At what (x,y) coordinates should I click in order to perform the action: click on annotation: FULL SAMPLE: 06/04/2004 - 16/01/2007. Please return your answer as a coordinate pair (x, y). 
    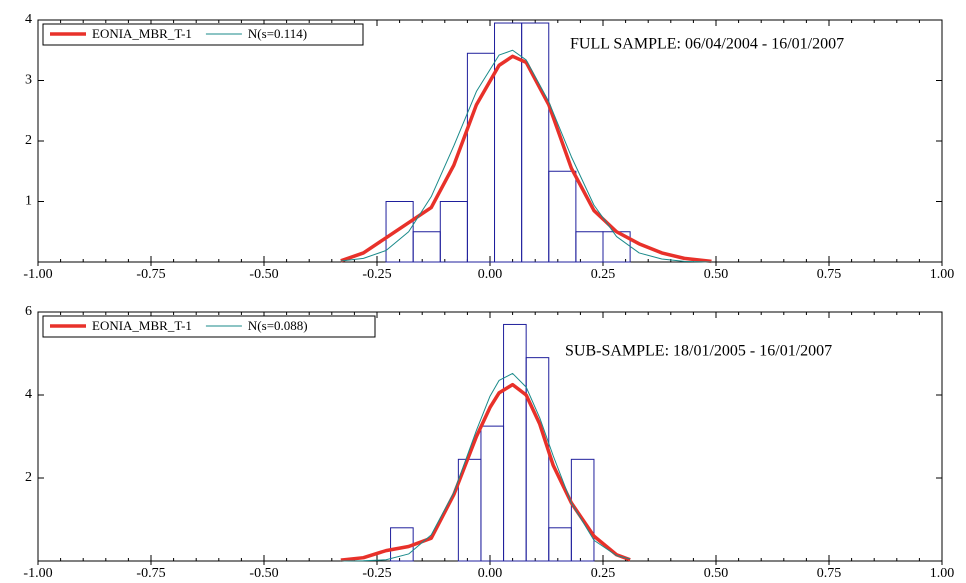
    Looking at the image, I should click on (707, 44).